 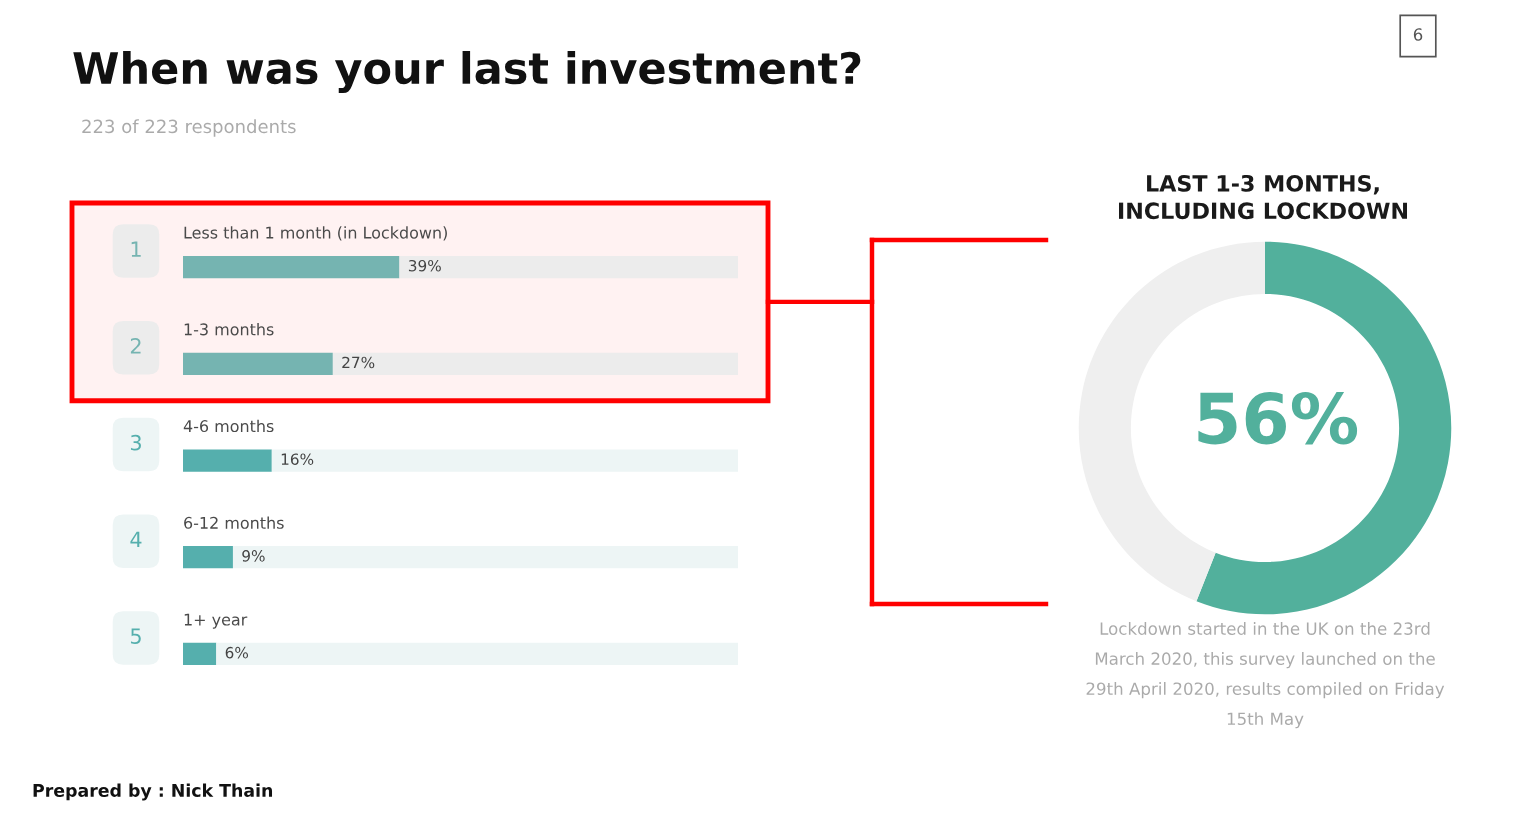 What do you see at coordinates (229, 329) in the screenshot?
I see `y-tick-label: 1-3 months` at bounding box center [229, 329].